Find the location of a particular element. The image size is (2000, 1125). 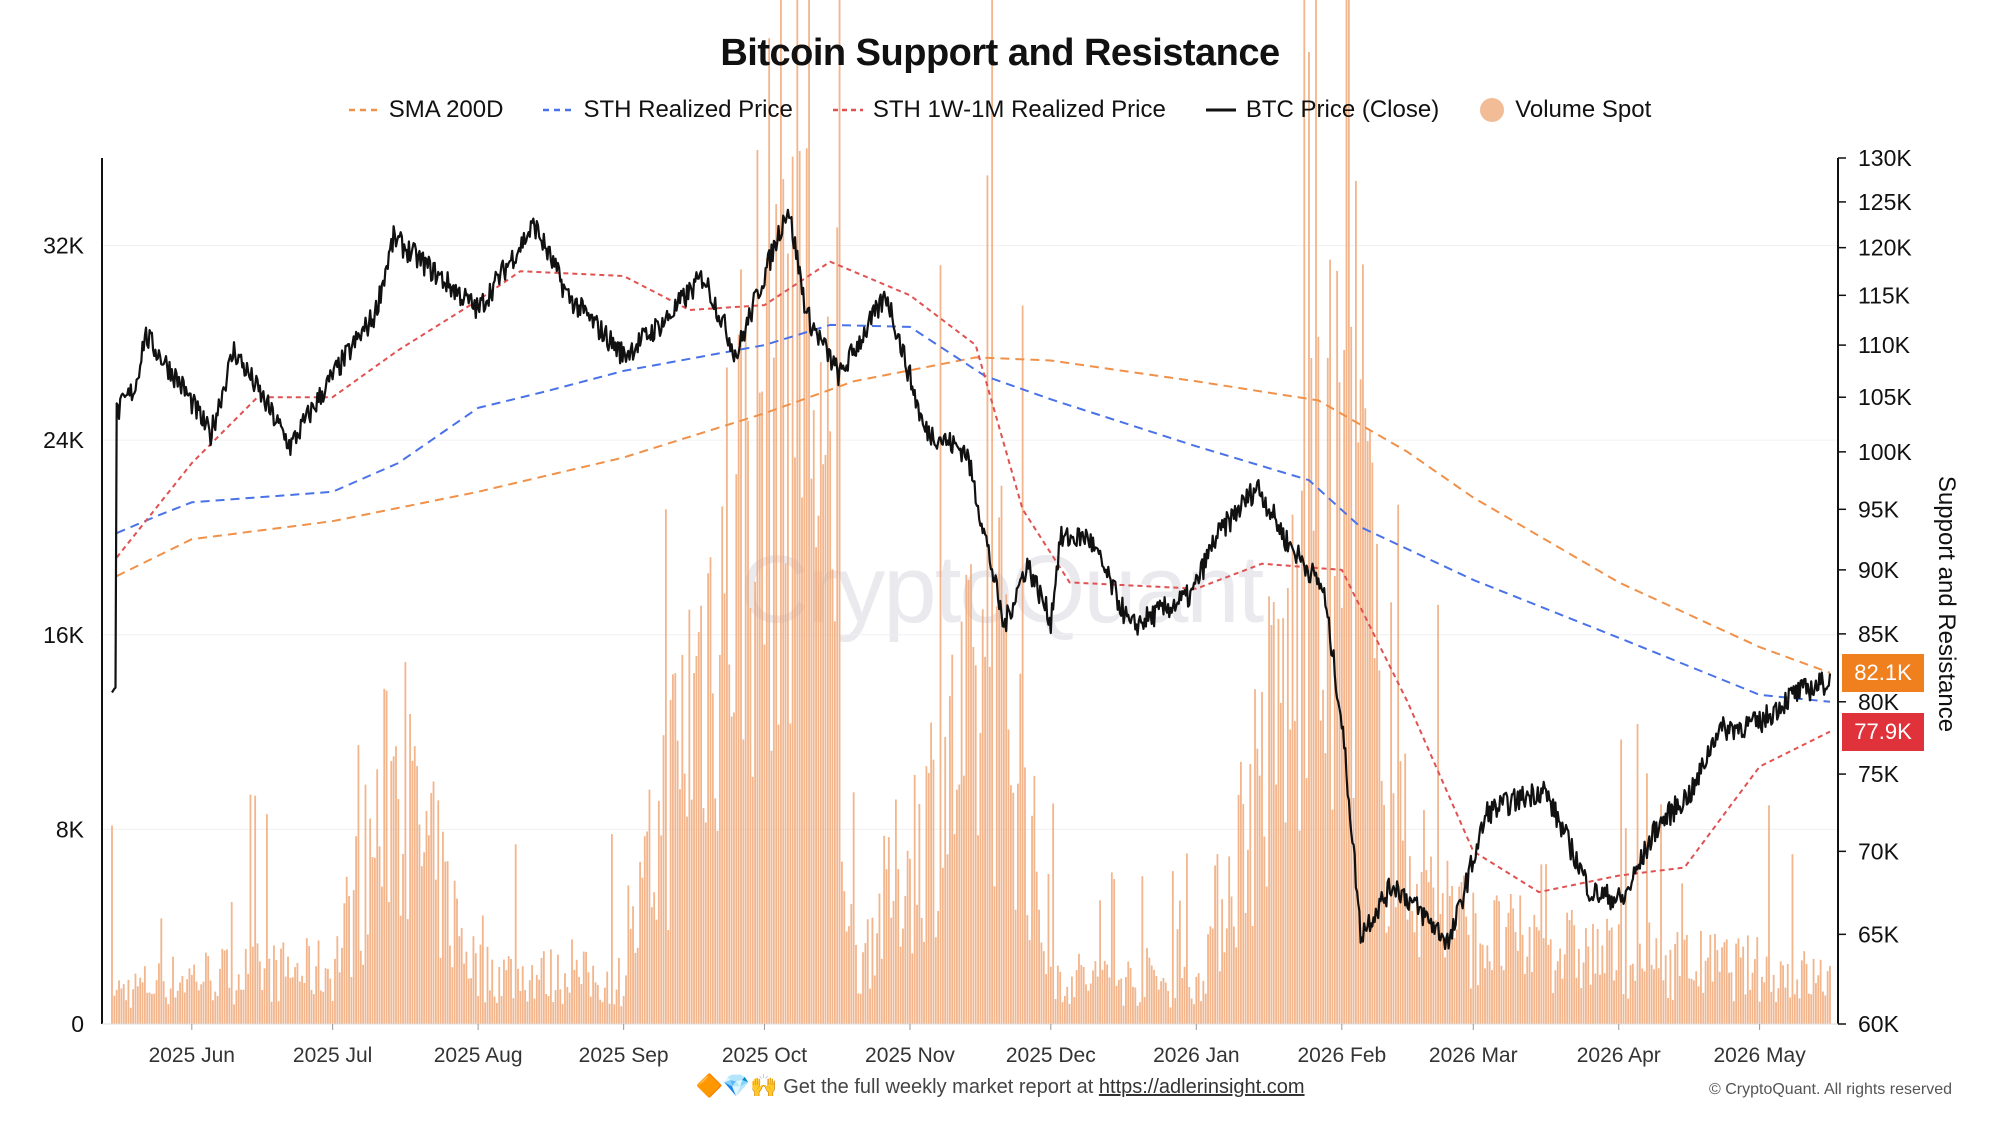

sth-1w1m-value-badge: 77.9K is located at coordinates (1883, 731).